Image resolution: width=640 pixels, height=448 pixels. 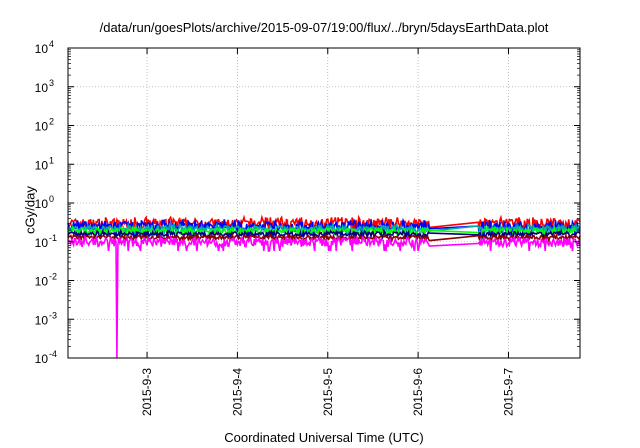 I want to click on y-tick-exponent: 4, so click(x=51, y=44).